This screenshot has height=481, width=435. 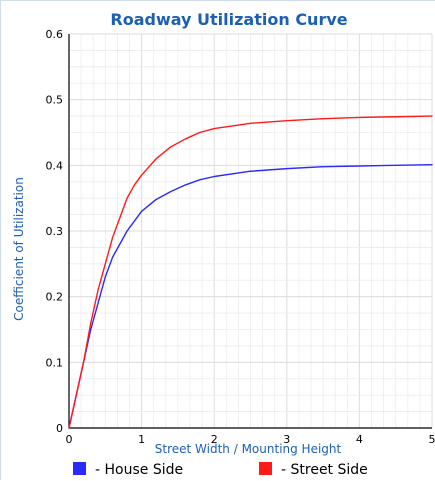 What do you see at coordinates (69, 439) in the screenshot?
I see `x-tick-label: 0` at bounding box center [69, 439].